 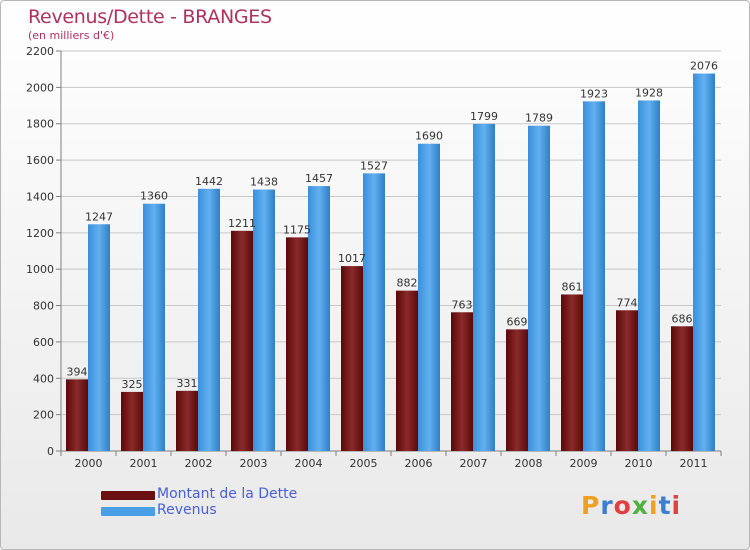 What do you see at coordinates (297, 229) in the screenshot?
I see `data-label-dette: 1175` at bounding box center [297, 229].